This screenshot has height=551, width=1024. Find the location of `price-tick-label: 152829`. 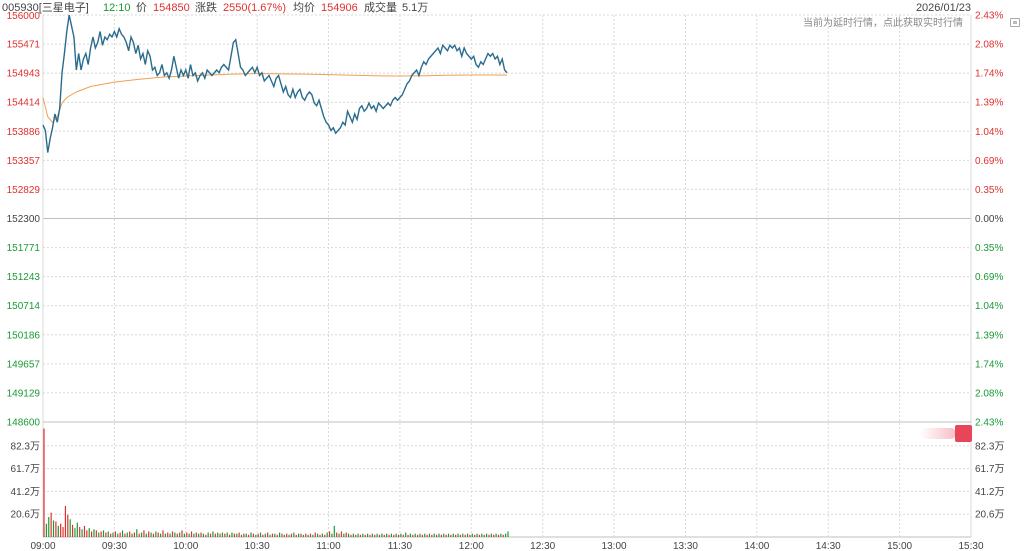

price-tick-label: 152829 is located at coordinates (24, 190).